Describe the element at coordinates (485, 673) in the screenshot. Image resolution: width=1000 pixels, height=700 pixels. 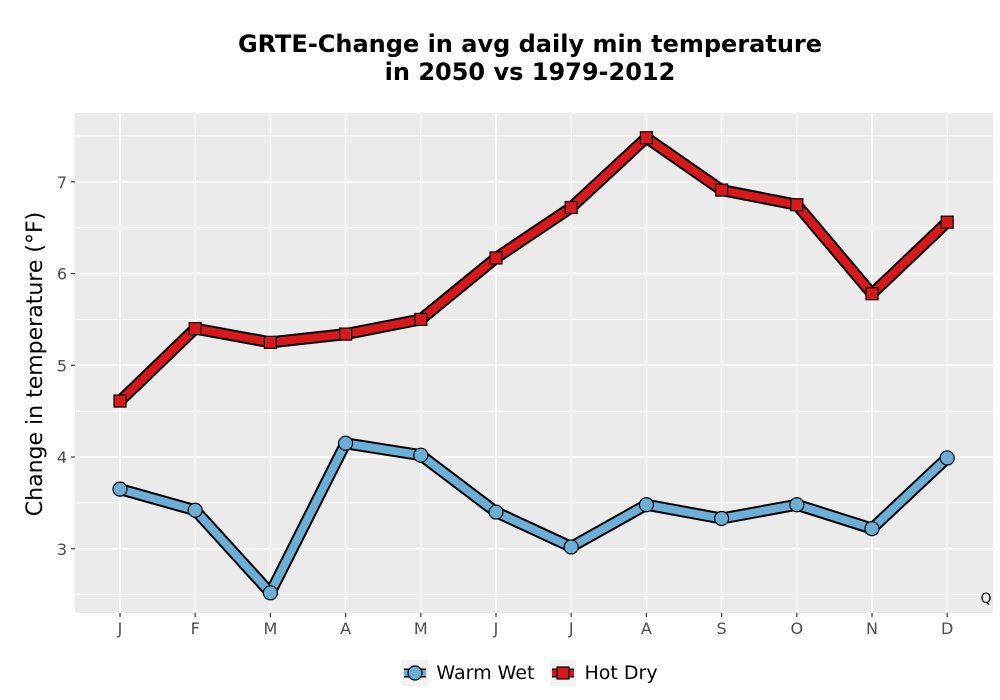
I see `legend-label-warm-wet: Warm Wet` at that location.